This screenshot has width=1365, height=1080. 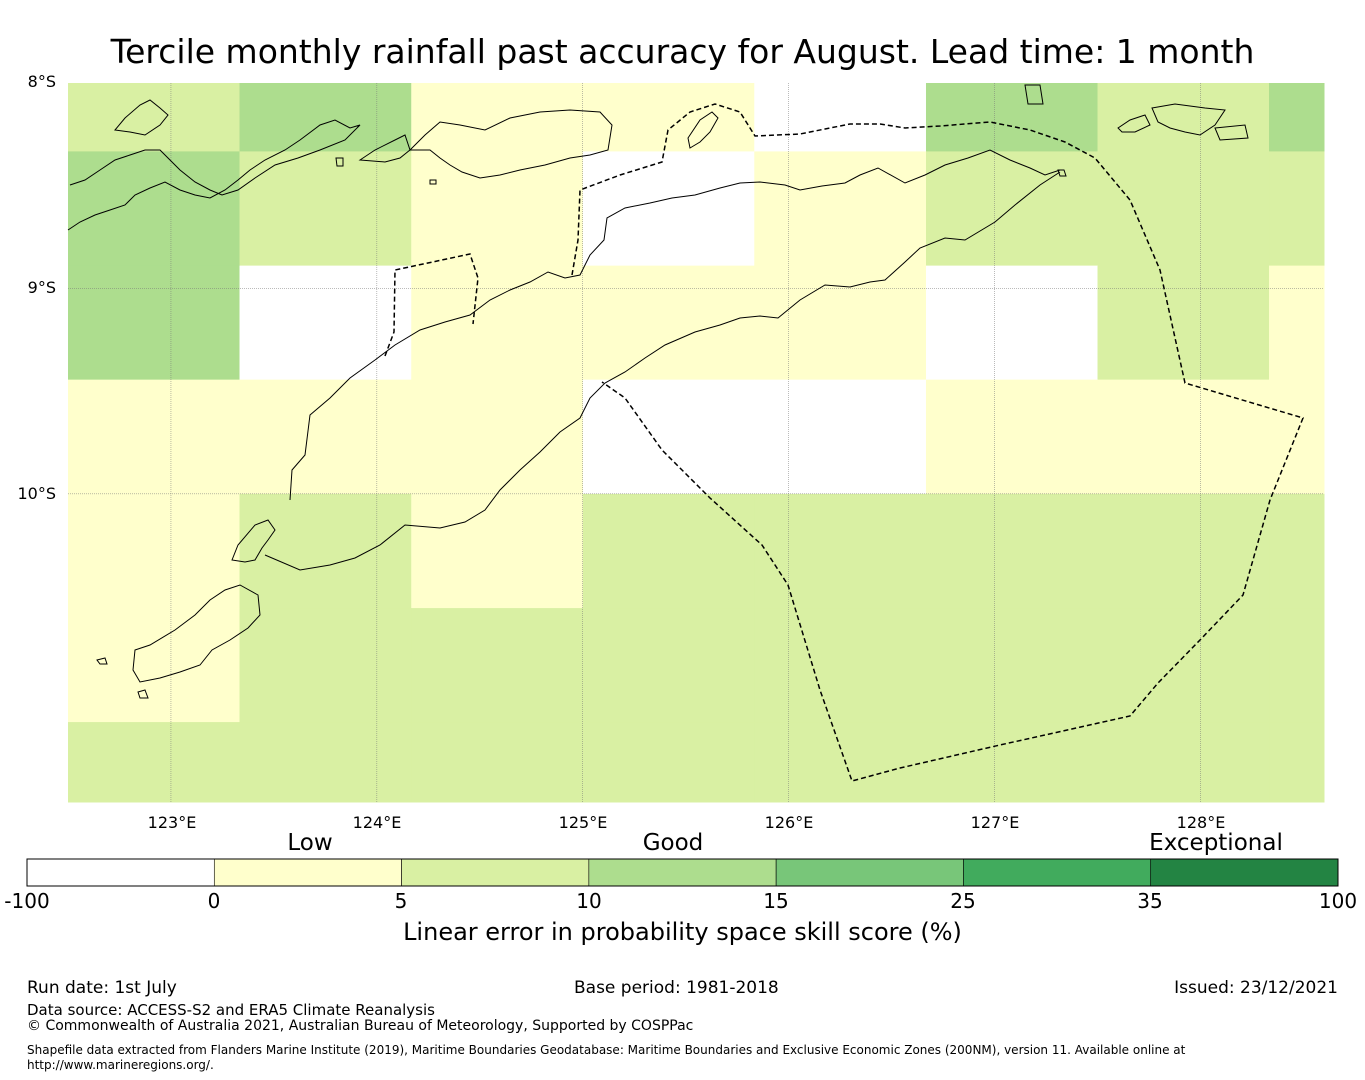 I want to click on lakor-coast, so click(x=1231, y=132).